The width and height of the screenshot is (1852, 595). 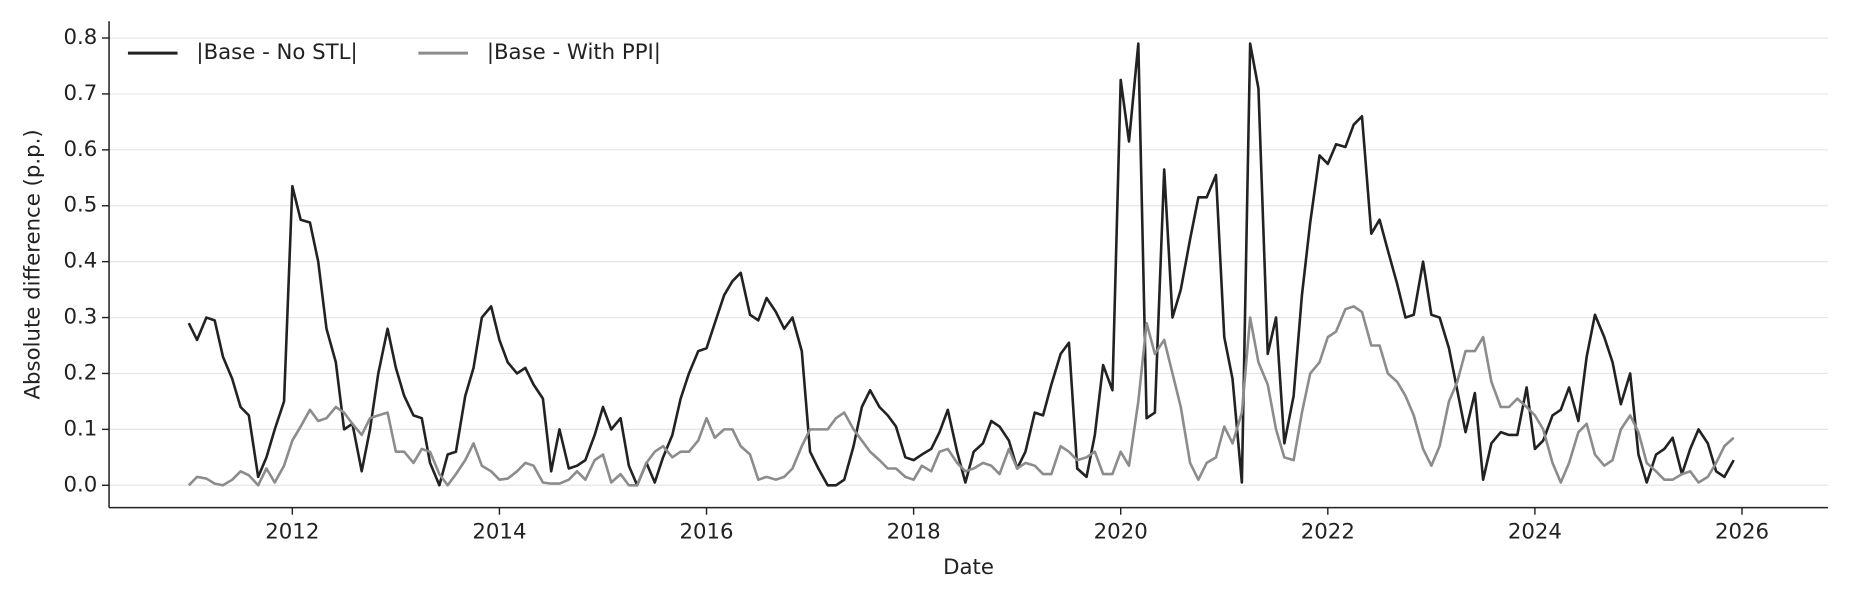 I want to click on y-tick-label: 0.0, so click(x=80, y=484).